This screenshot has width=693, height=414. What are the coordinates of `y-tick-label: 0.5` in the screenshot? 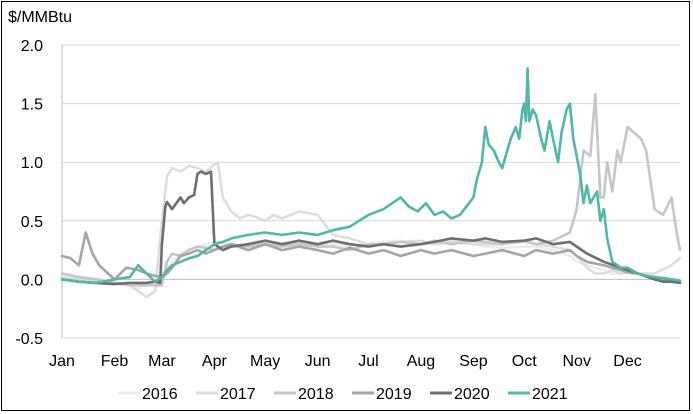 It's located at (32, 222).